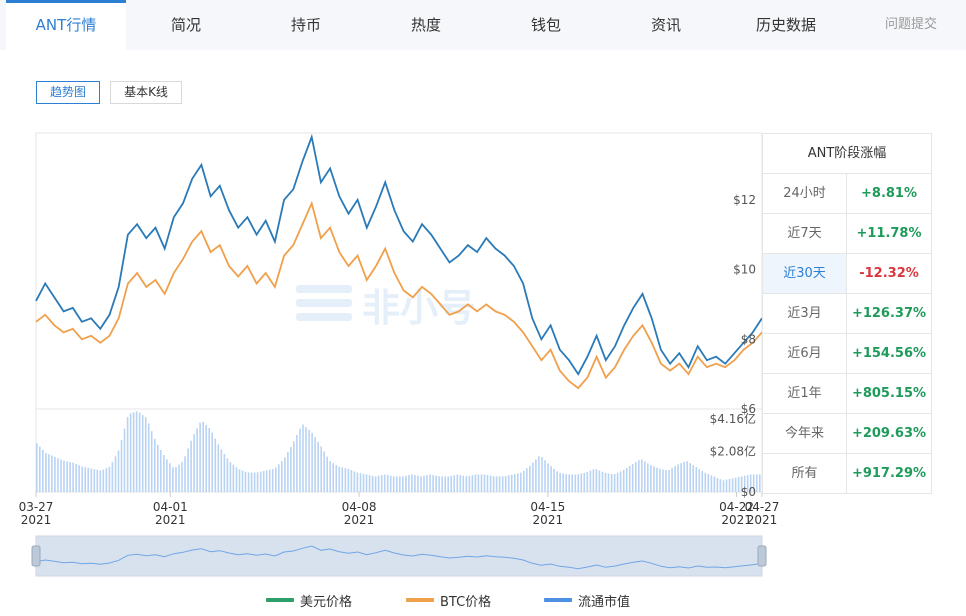  I want to click on performance-value: +209.63%, so click(889, 433).